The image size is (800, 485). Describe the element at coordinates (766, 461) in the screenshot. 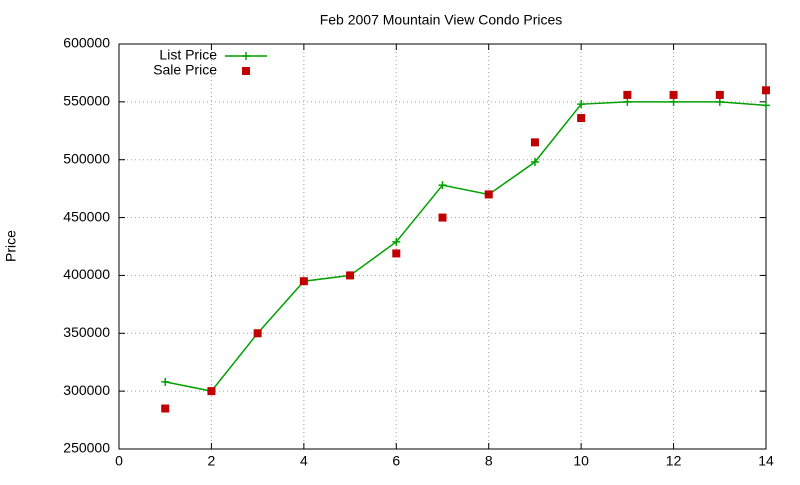

I see `x-tick-label: 14` at that location.